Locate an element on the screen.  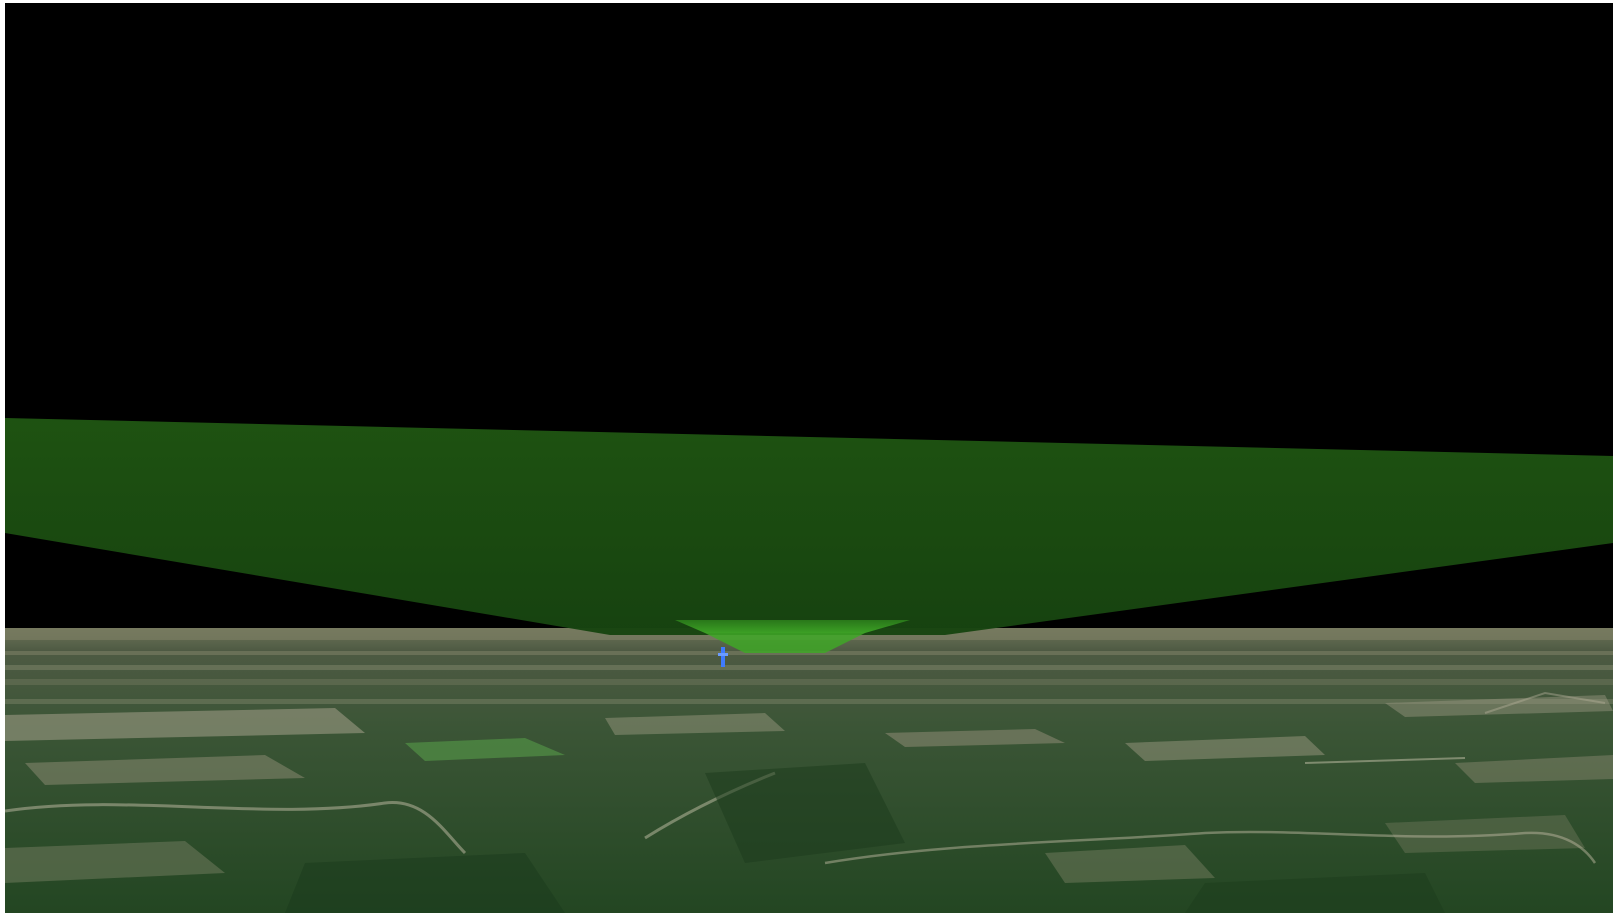
position-marker-icon is located at coordinates (723, 657).